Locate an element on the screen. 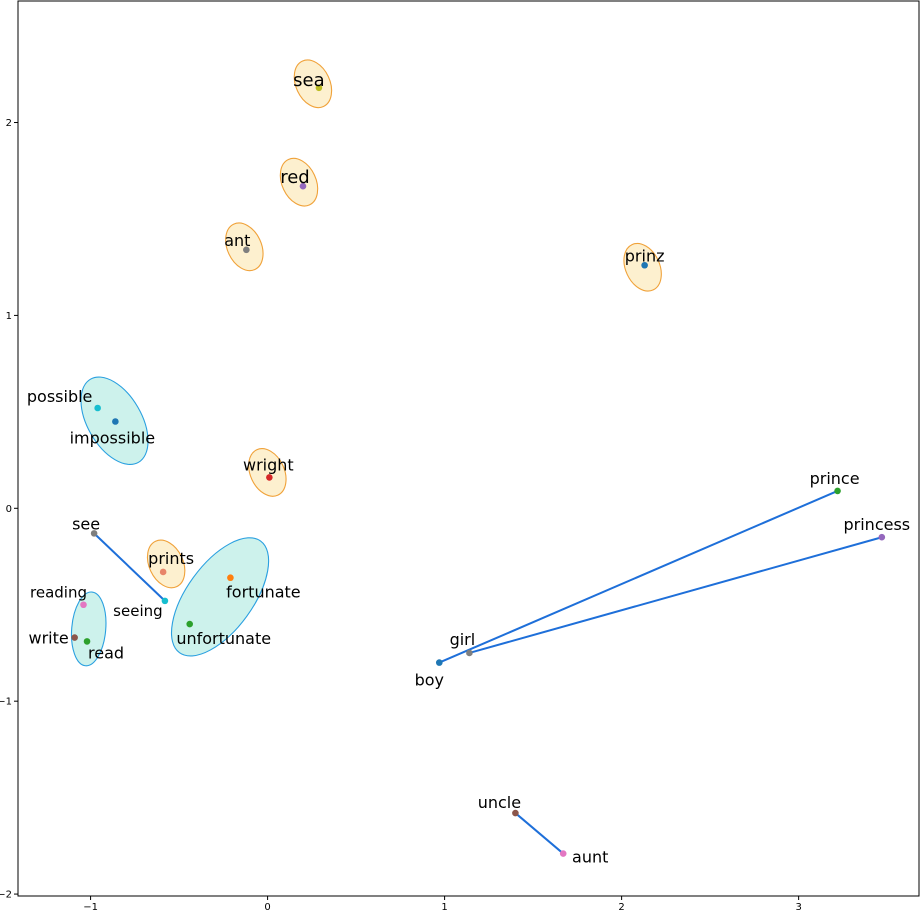 The width and height of the screenshot is (921, 917). label-aunt: aunt is located at coordinates (590, 857).